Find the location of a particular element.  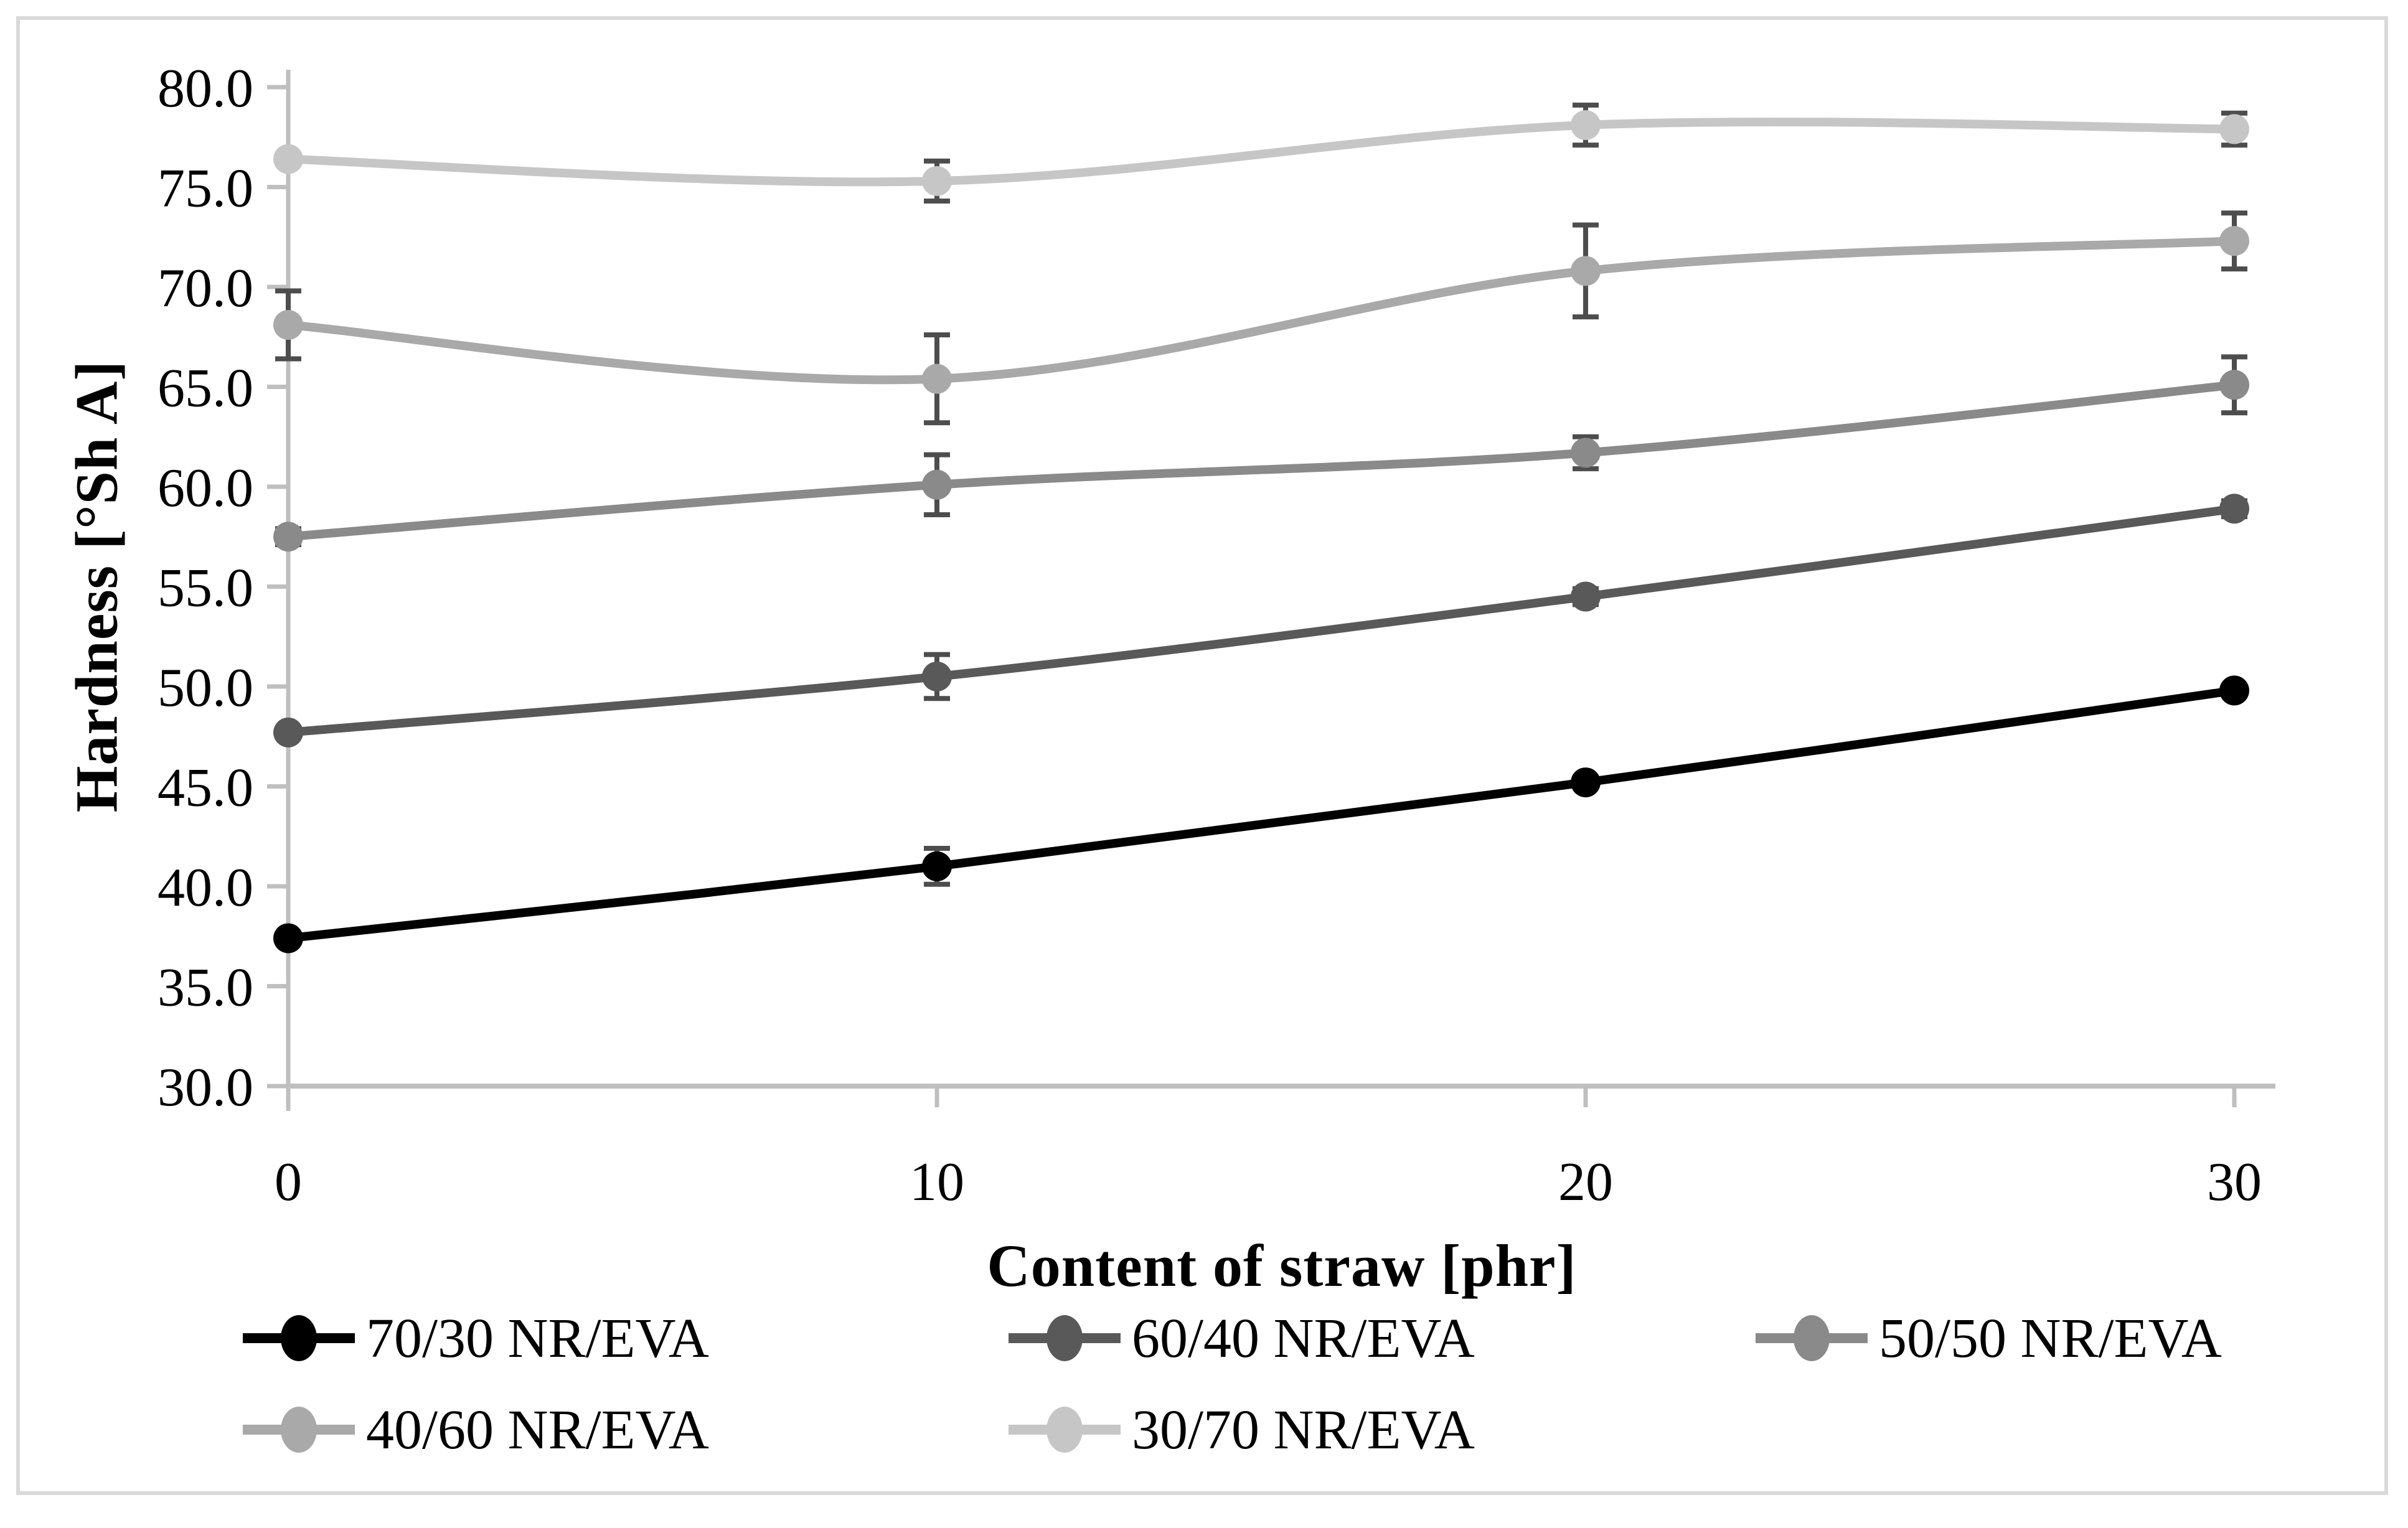

series-line-60-40-nr-eva is located at coordinates (1261, 621).